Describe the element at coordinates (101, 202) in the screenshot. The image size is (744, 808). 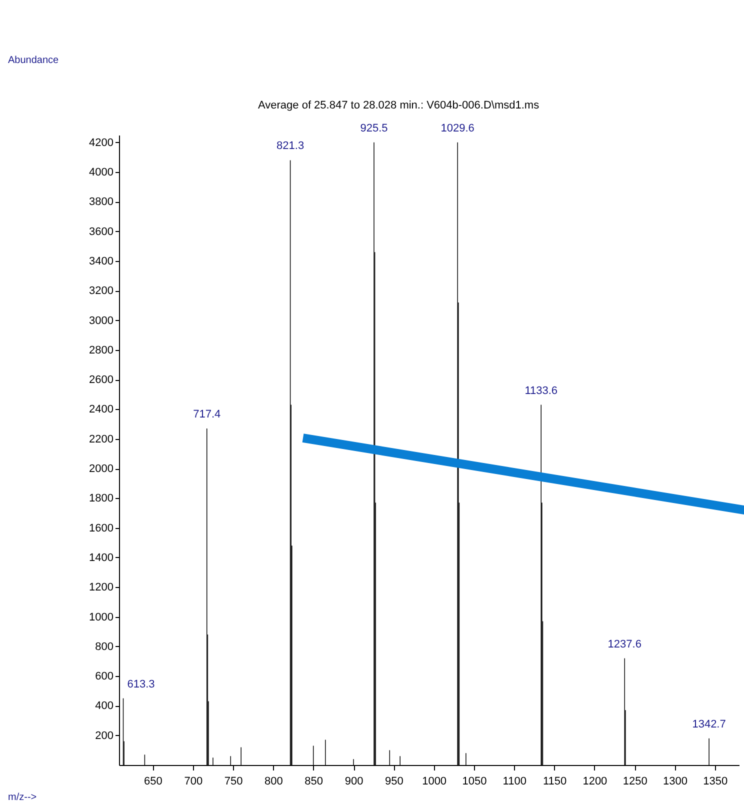
I see `y-tick-label: 3800` at that location.